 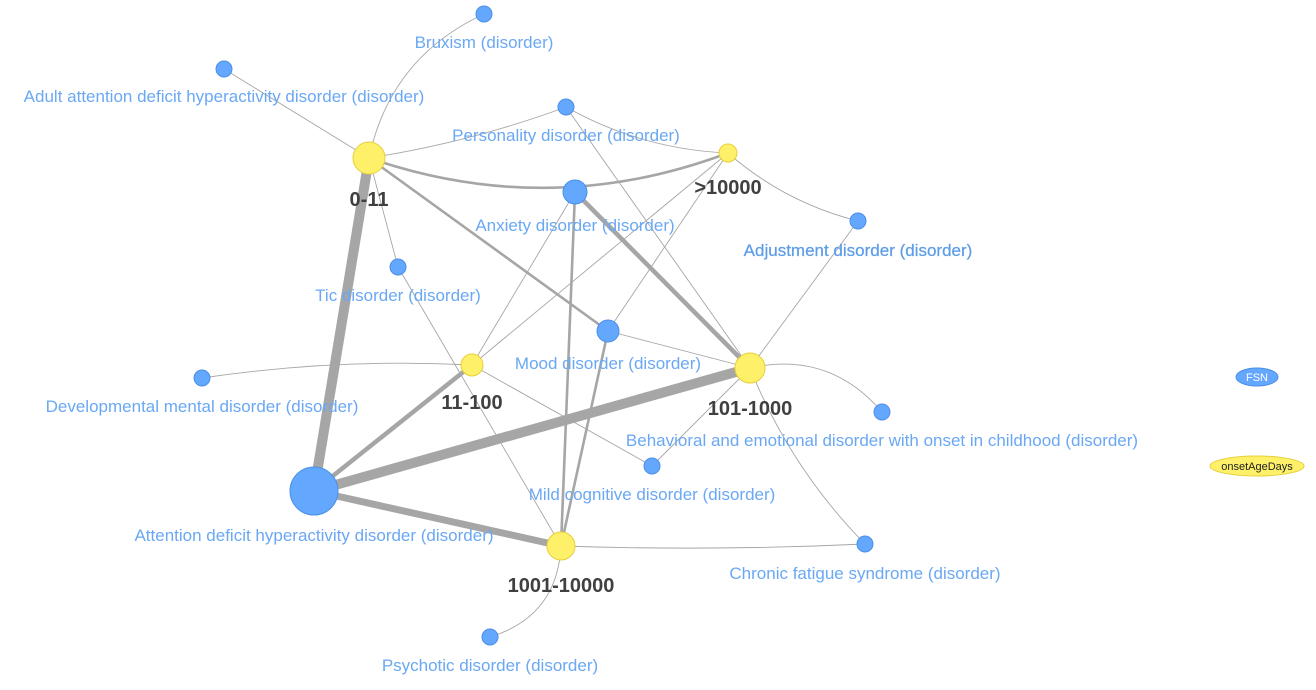 I want to click on node-label-age-0-11: 0-11, so click(x=369, y=200).